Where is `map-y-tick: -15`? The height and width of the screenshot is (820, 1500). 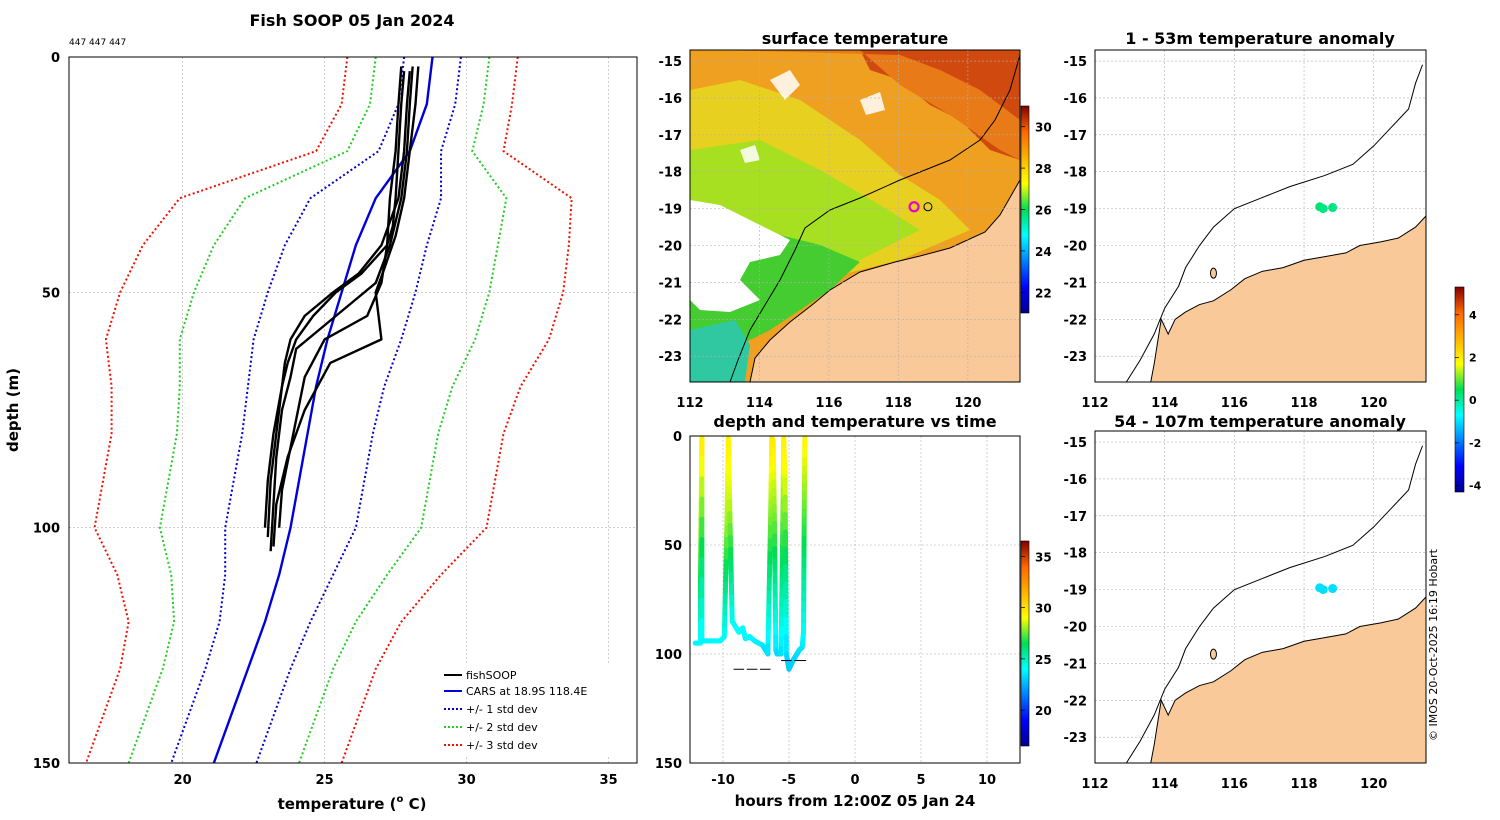
map-y-tick: -15 is located at coordinates (1076, 443).